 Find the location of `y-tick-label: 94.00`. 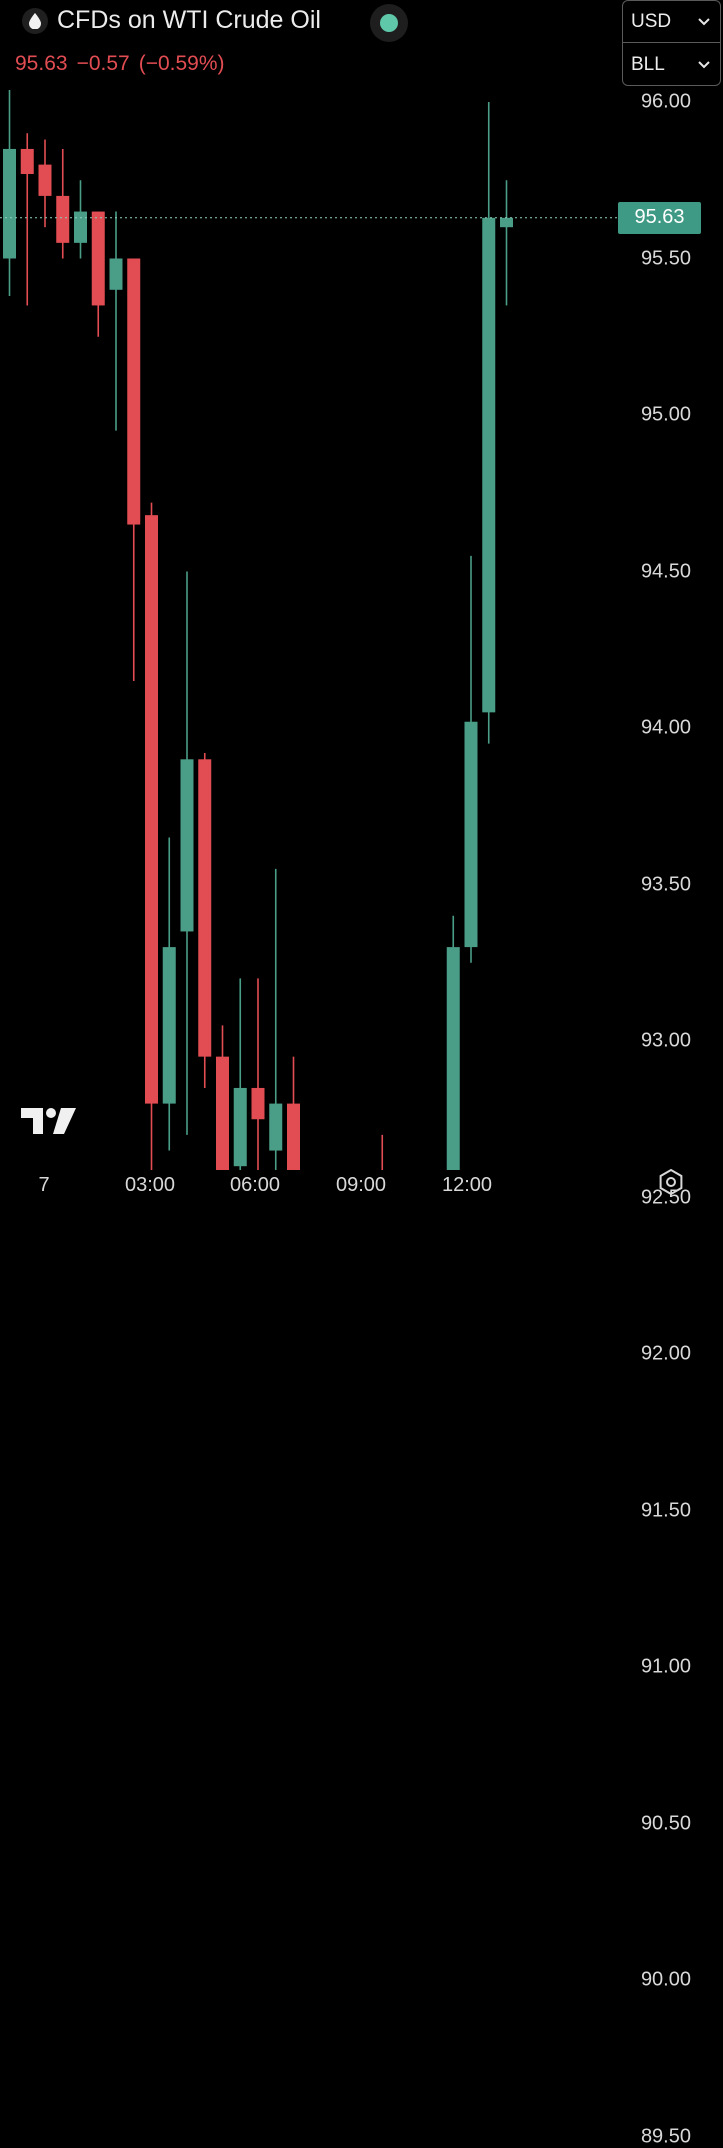

y-tick-label: 94.00 is located at coordinates (665, 727).